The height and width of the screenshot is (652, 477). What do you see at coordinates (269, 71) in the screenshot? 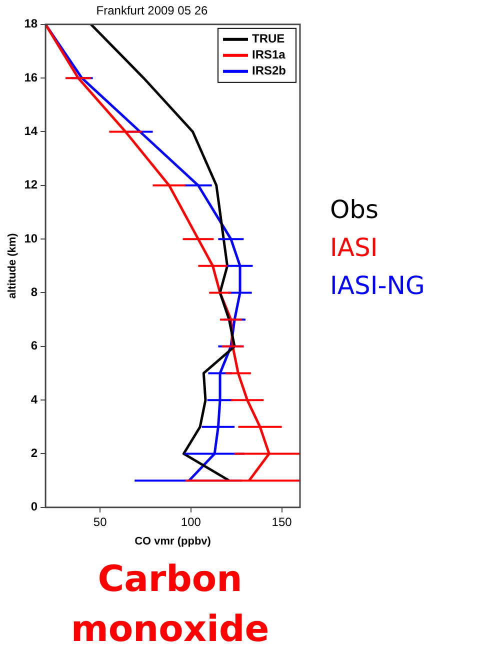
I see `legend-label: IRS2b` at bounding box center [269, 71].